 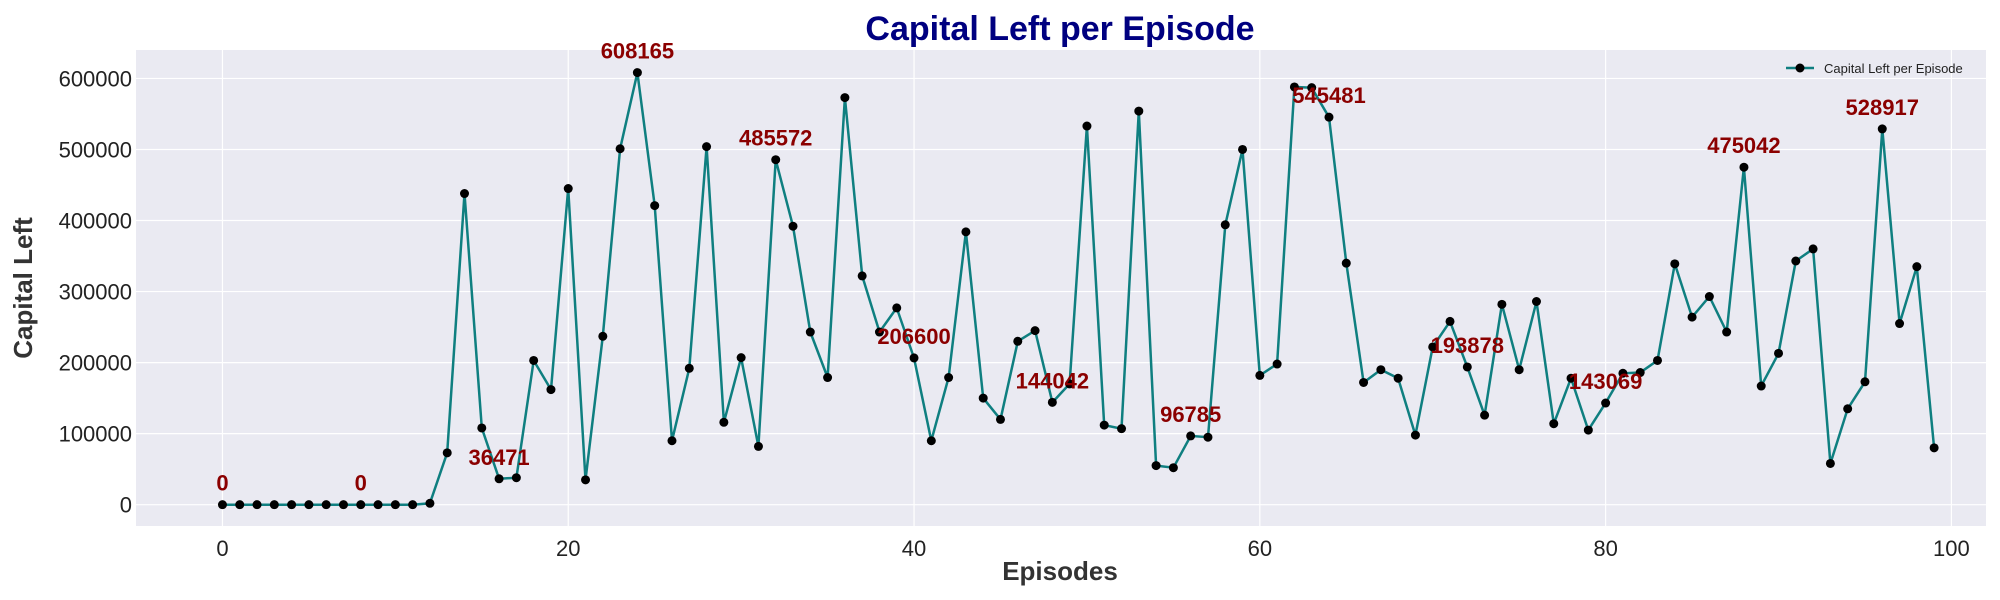 What do you see at coordinates (568, 548) in the screenshot?
I see `x-tick-label: 20` at bounding box center [568, 548].